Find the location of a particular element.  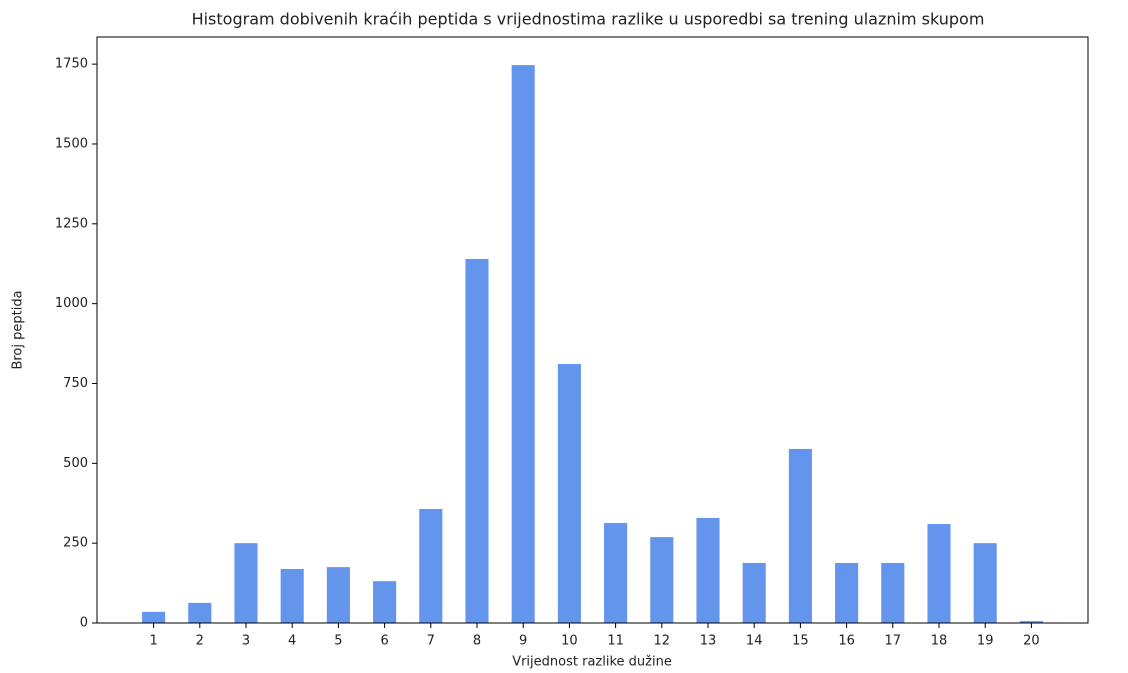

x-tick-label: 16 is located at coordinates (846, 641).